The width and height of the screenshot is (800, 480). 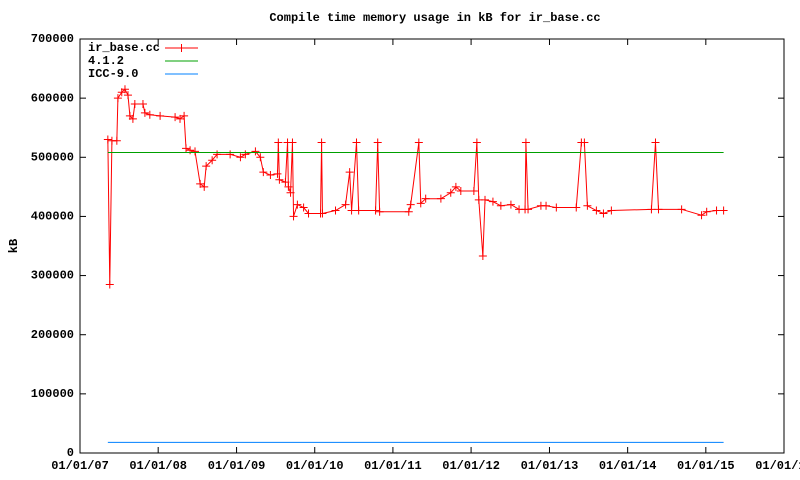 What do you see at coordinates (52, 217) in the screenshot?
I see `y-tick-label: 400000` at bounding box center [52, 217].